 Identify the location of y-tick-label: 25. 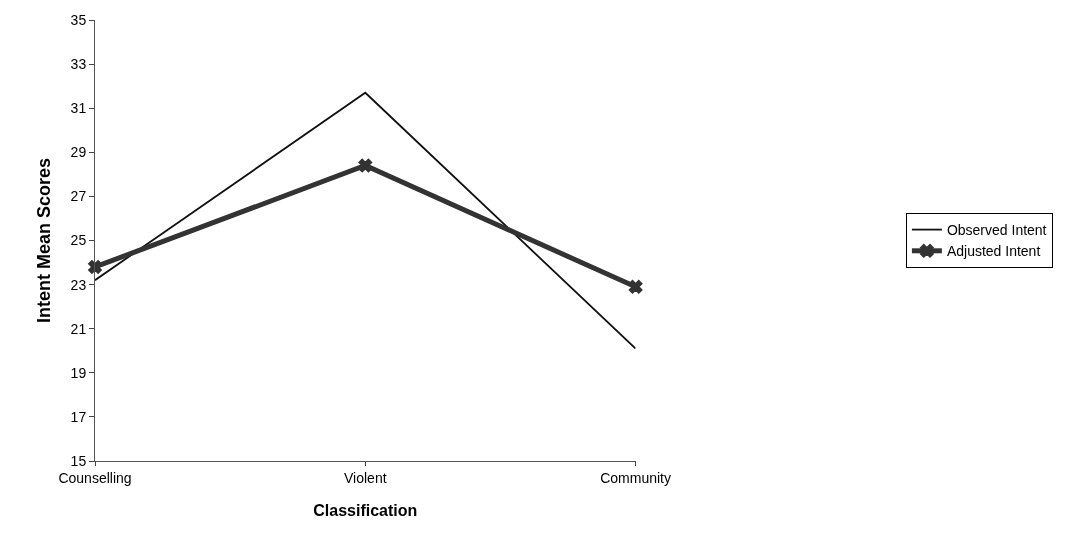
(78, 240).